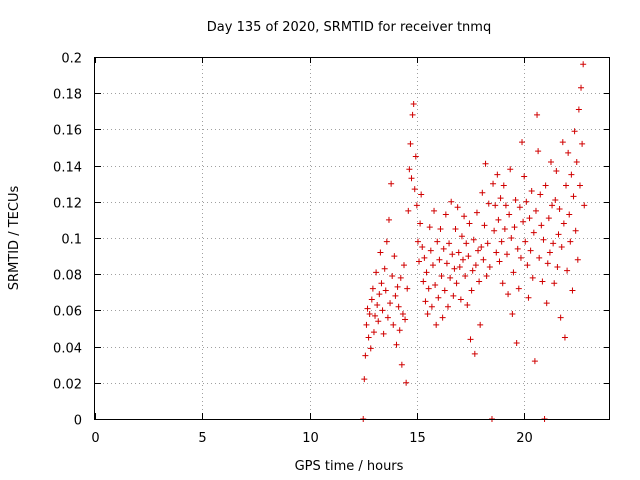 This screenshot has height=480, width=640. Describe the element at coordinates (67, 385) in the screenshot. I see `y-tick-label: 0.02` at that location.